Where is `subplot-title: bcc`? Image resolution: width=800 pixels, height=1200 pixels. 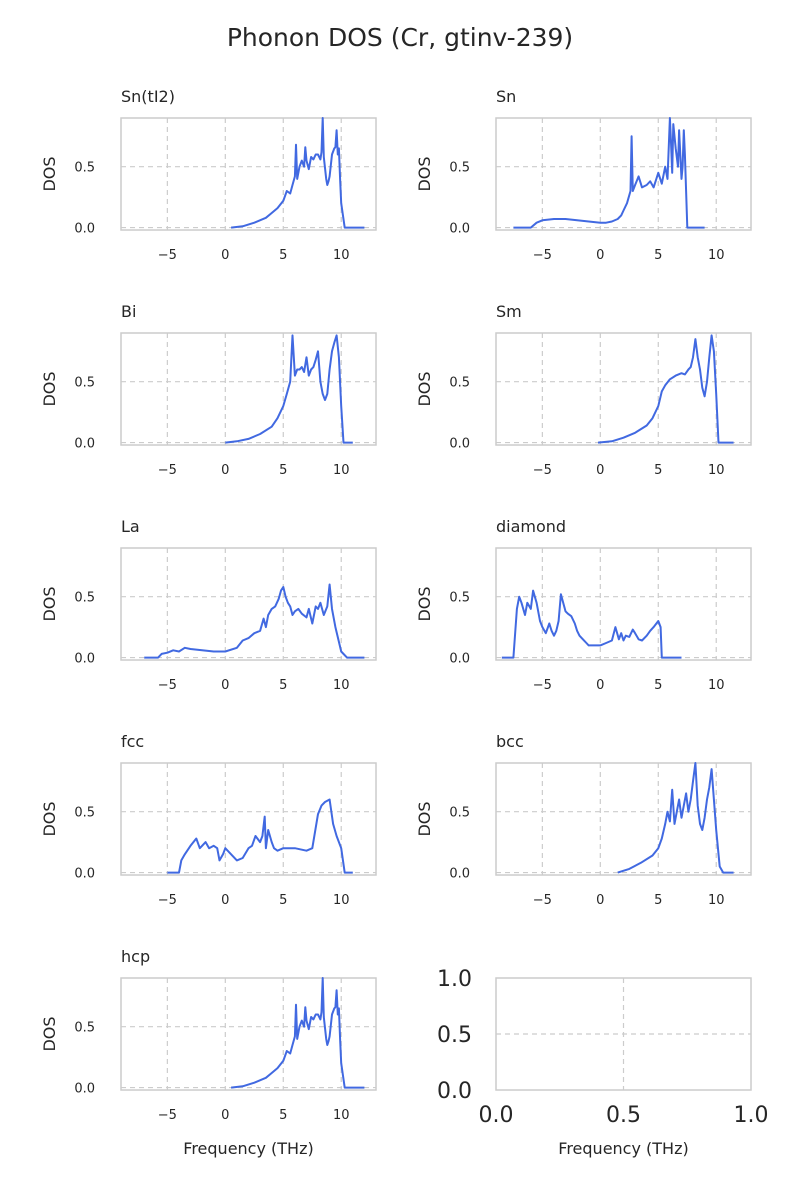 subplot-title: bcc is located at coordinates (510, 741).